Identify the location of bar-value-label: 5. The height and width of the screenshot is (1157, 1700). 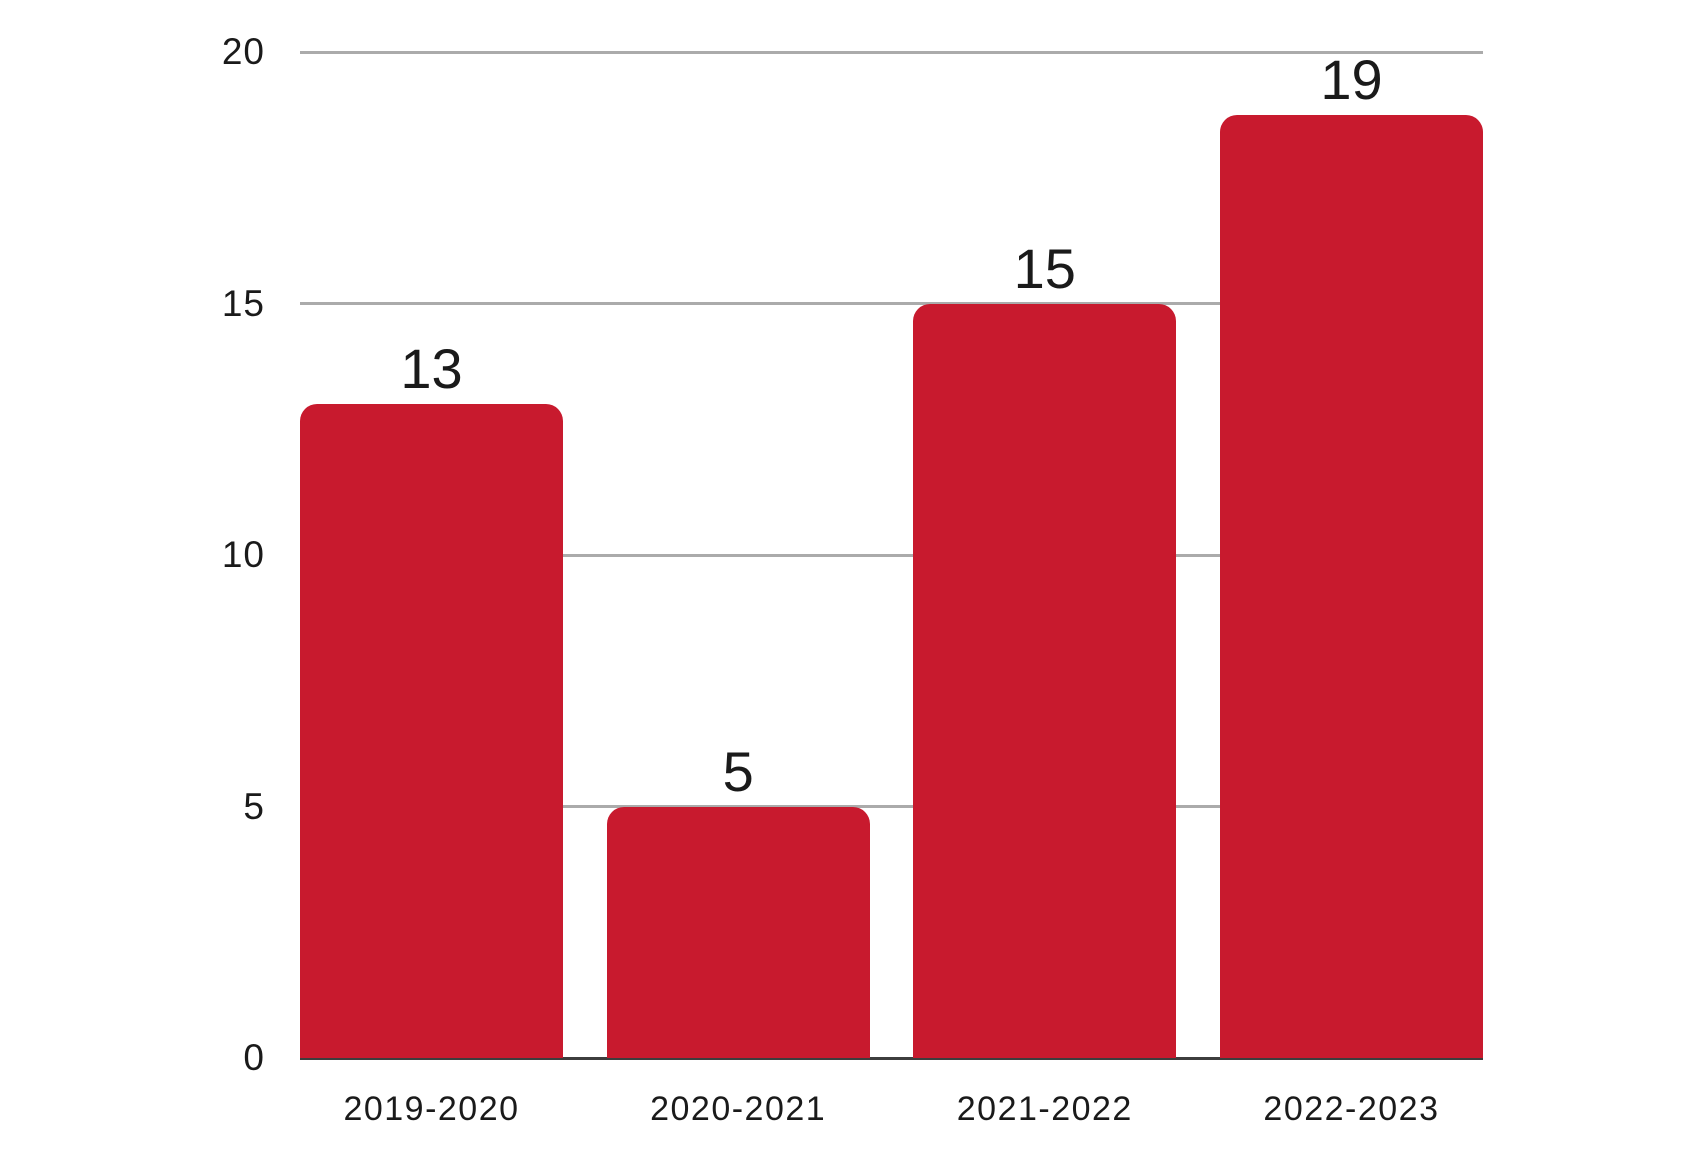
(738, 771).